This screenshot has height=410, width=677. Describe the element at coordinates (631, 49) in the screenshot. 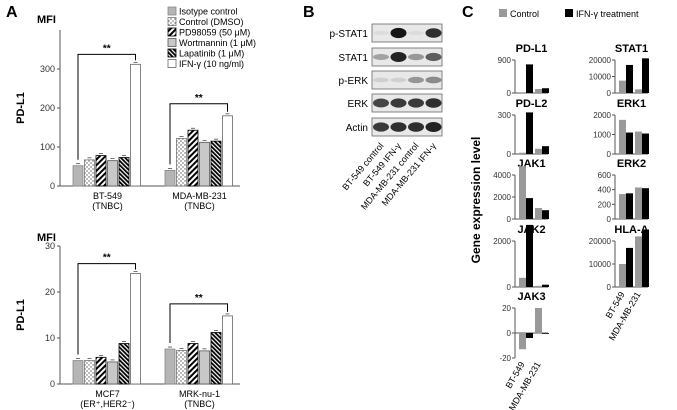

I see `c-chart-title-1: STAT1` at that location.